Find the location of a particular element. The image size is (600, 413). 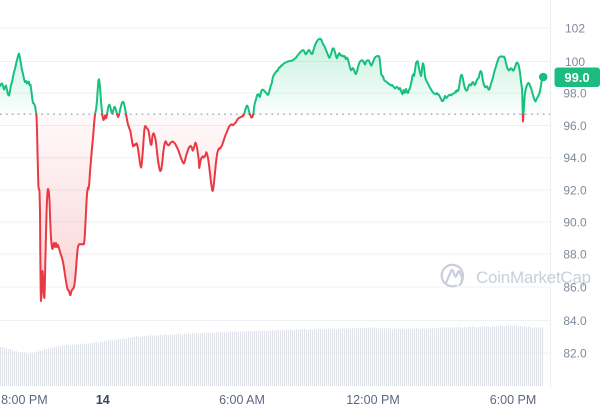

svg-text: 6:00 AM is located at coordinates (242, 400).